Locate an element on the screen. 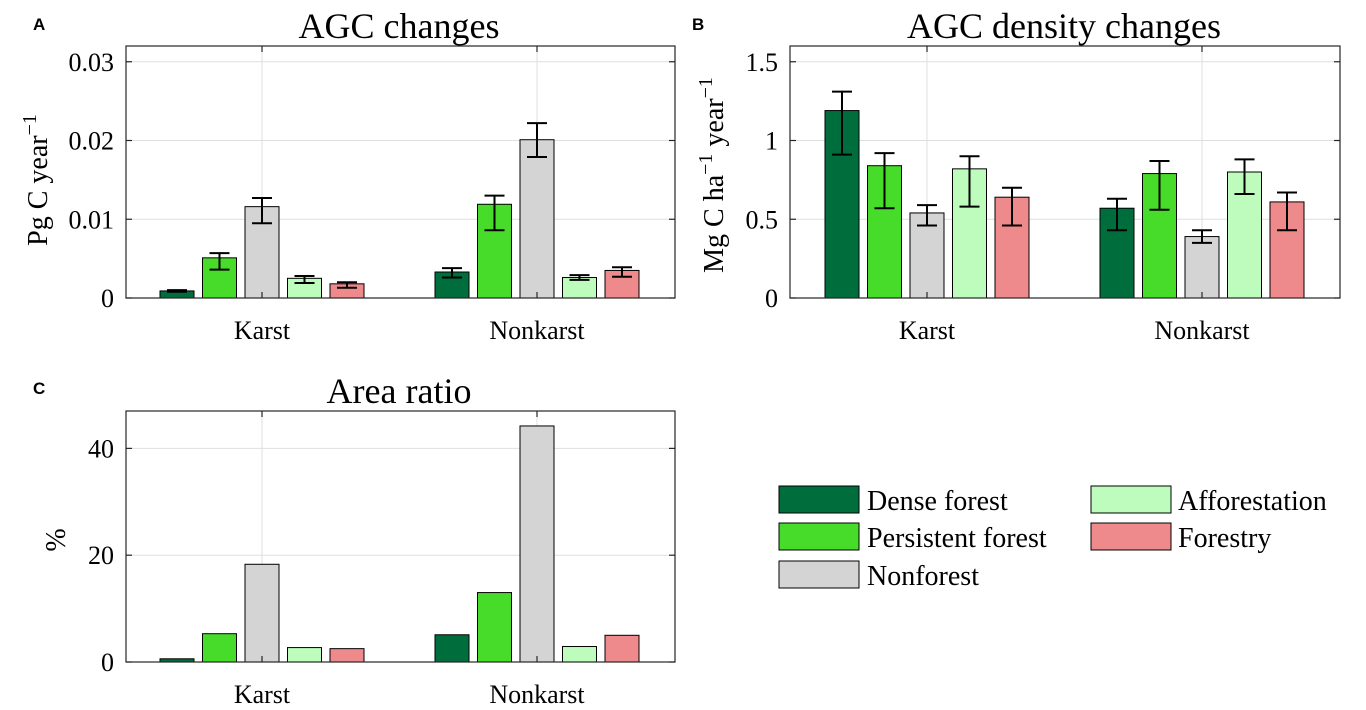 This screenshot has height=710, width=1366. panel-b-ylabel-main2: year is located at coordinates (714, 126).